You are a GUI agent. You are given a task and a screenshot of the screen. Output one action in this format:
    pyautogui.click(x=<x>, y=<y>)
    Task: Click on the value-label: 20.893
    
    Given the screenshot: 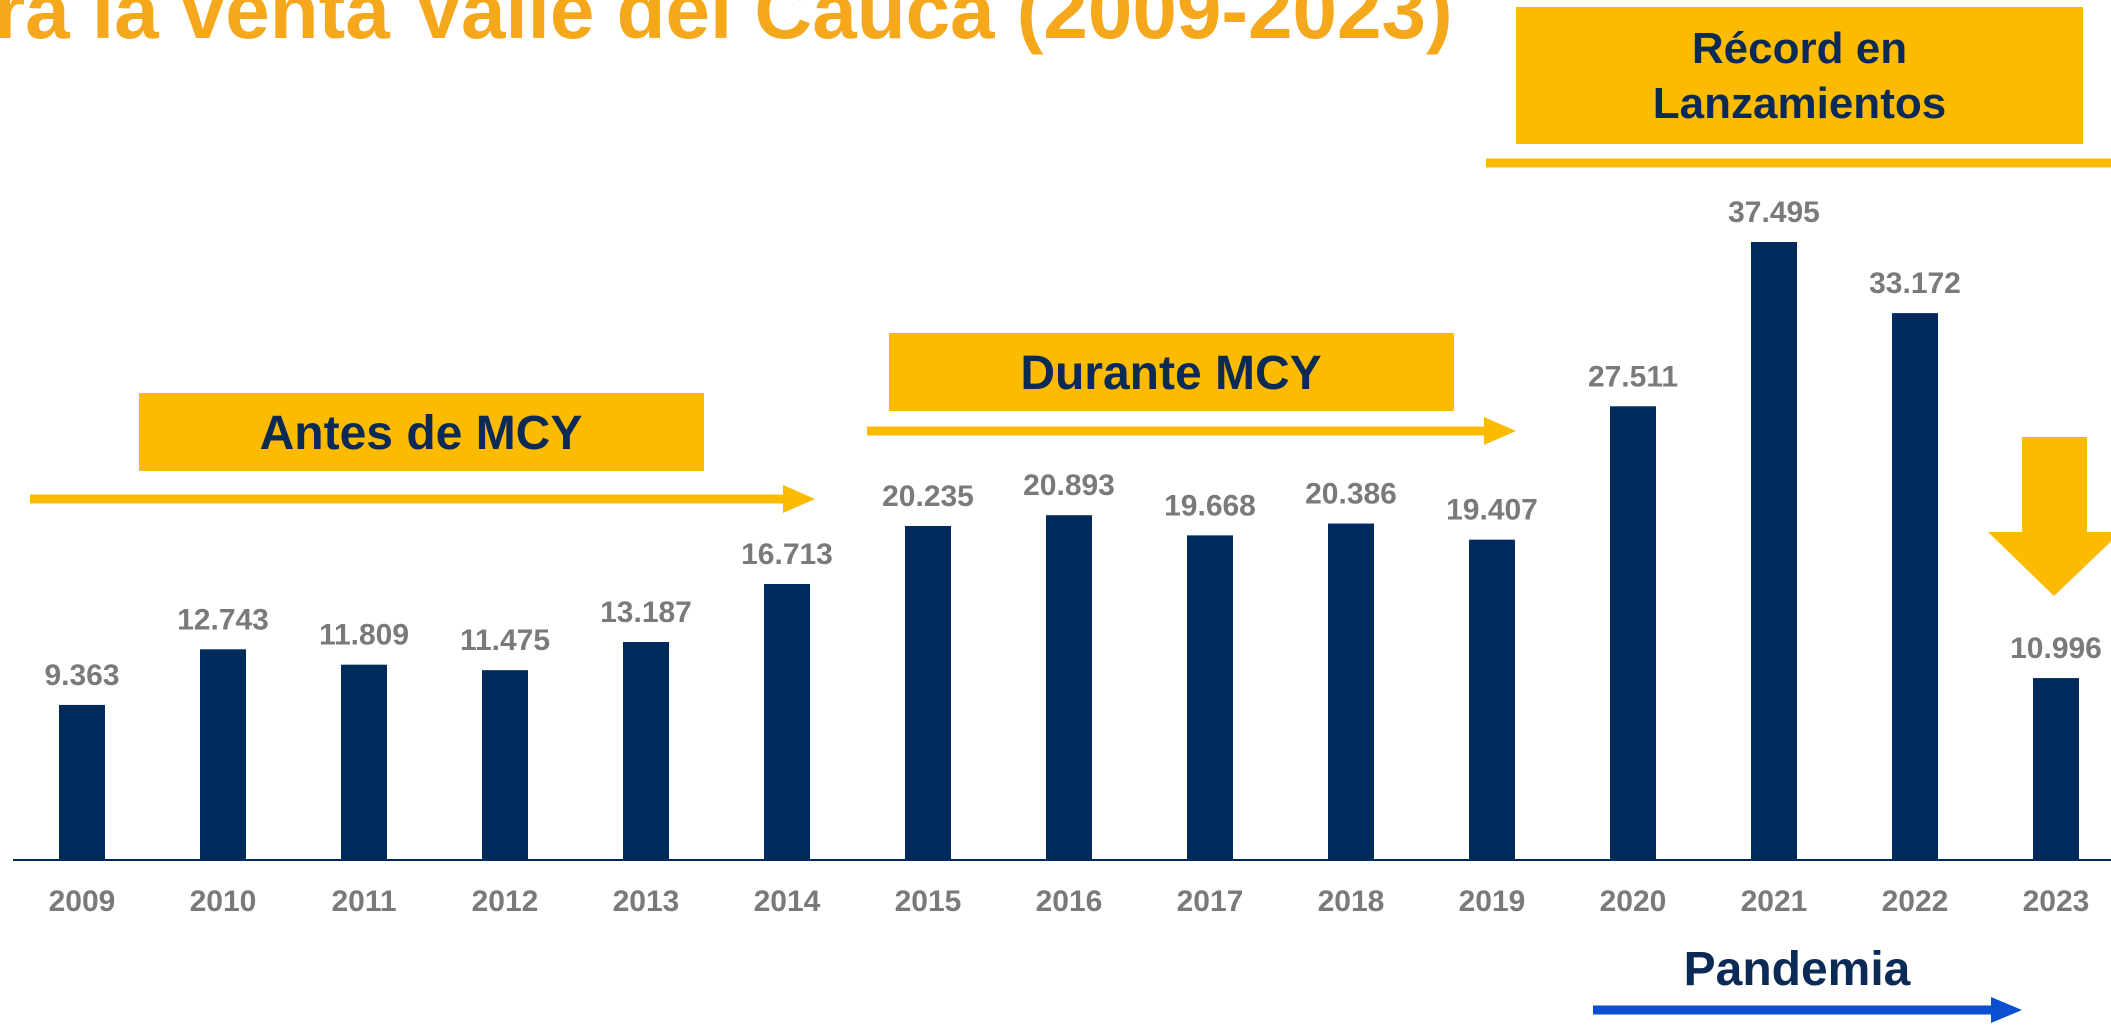 What is the action you would take?
    pyautogui.click(x=1069, y=485)
    